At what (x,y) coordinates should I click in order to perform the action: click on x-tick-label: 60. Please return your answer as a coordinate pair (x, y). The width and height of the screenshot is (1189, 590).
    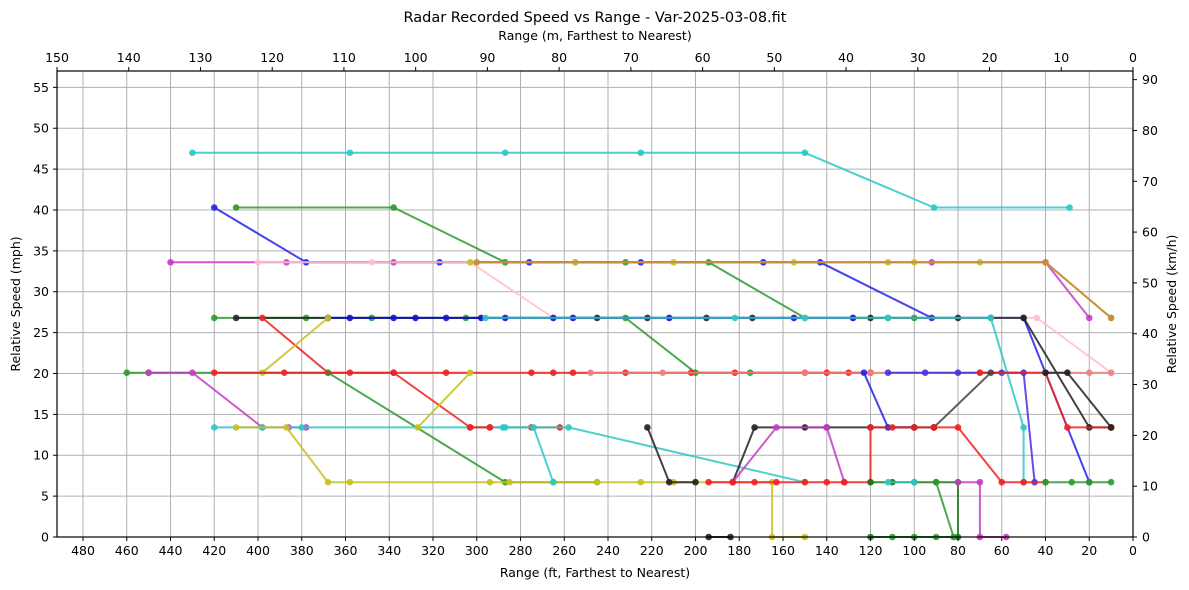
    Looking at the image, I should click on (1002, 550).